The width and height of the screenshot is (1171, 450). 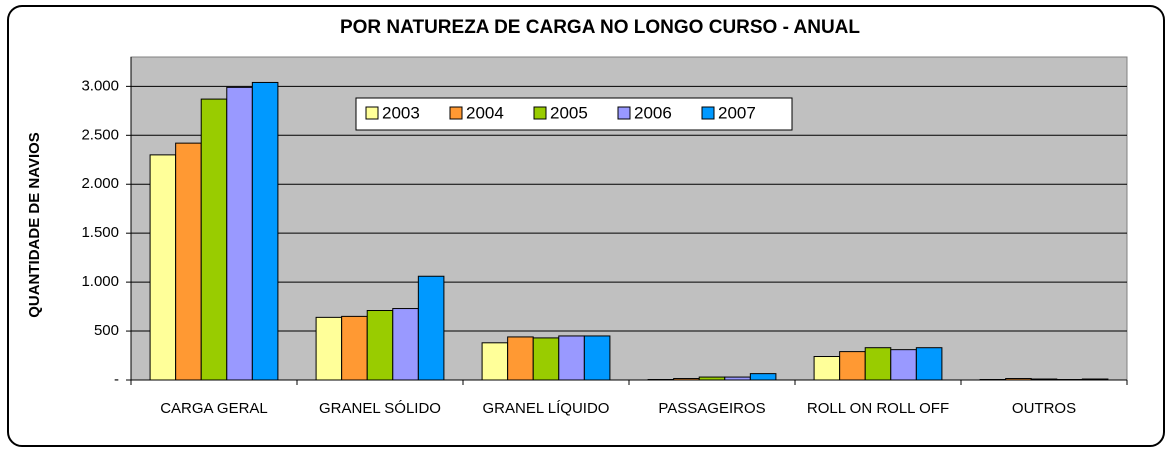 I want to click on legend-label: 2003, so click(x=401, y=112).